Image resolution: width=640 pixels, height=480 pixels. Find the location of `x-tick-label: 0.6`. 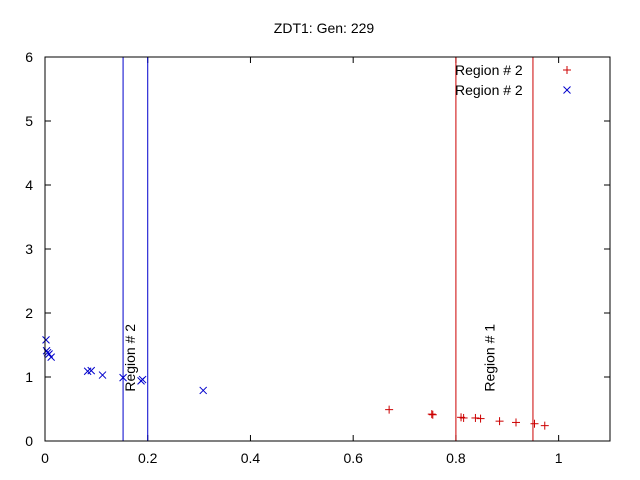

x-tick-label: 0.6 is located at coordinates (353, 458).